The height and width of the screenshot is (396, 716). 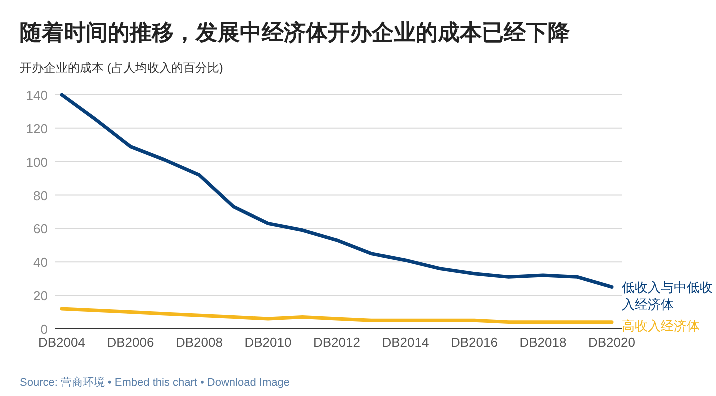 What do you see at coordinates (122, 68) in the screenshot?
I see `y-axis-title: 开办企业的成本 (占人均收入的百分比)` at bounding box center [122, 68].